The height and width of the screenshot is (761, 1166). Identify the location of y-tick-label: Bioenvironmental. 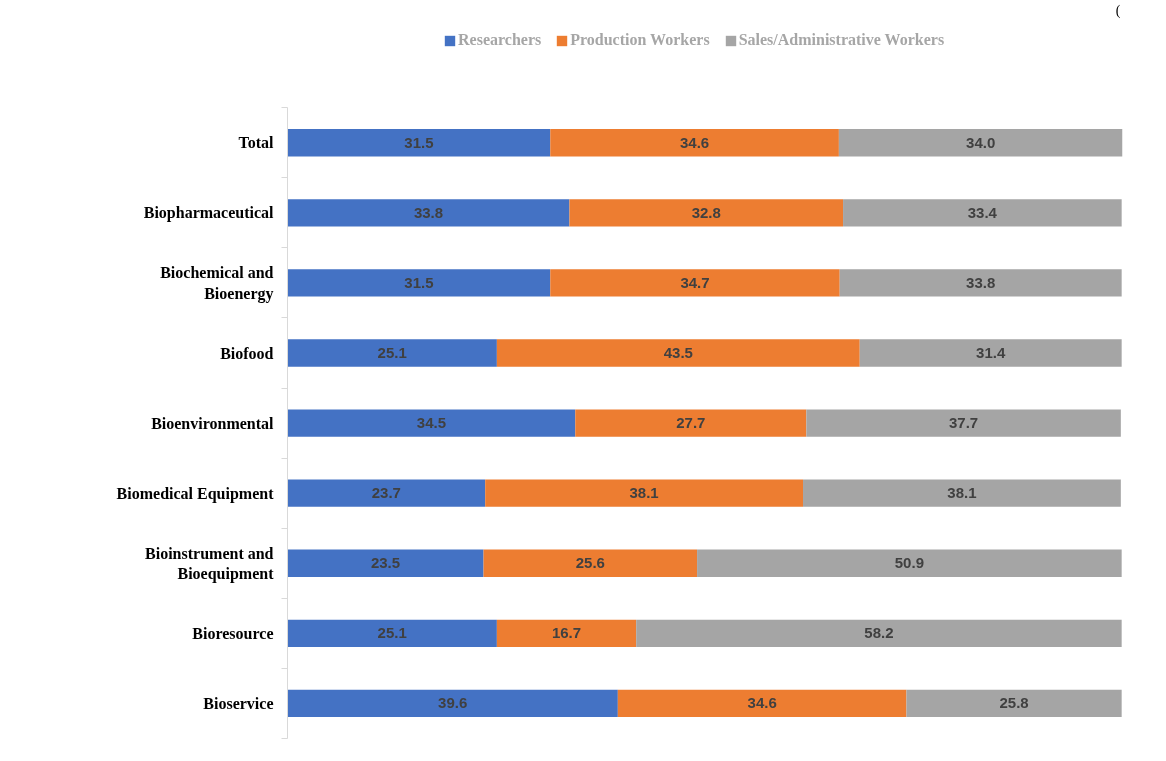
(213, 423).